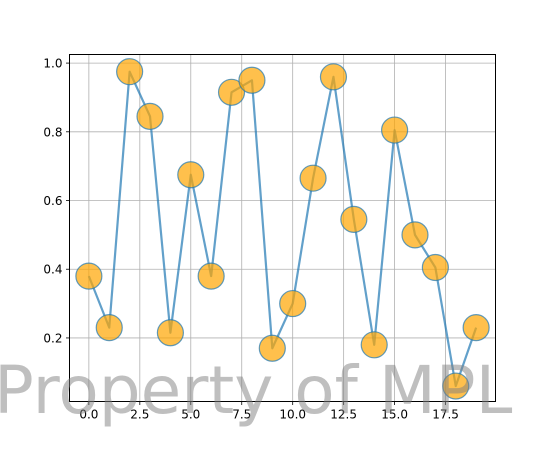 Image resolution: width=550 pixels, height=450 pixels. What do you see at coordinates (52, 270) in the screenshot?
I see `y-tick-label: 0.4` at bounding box center [52, 270].